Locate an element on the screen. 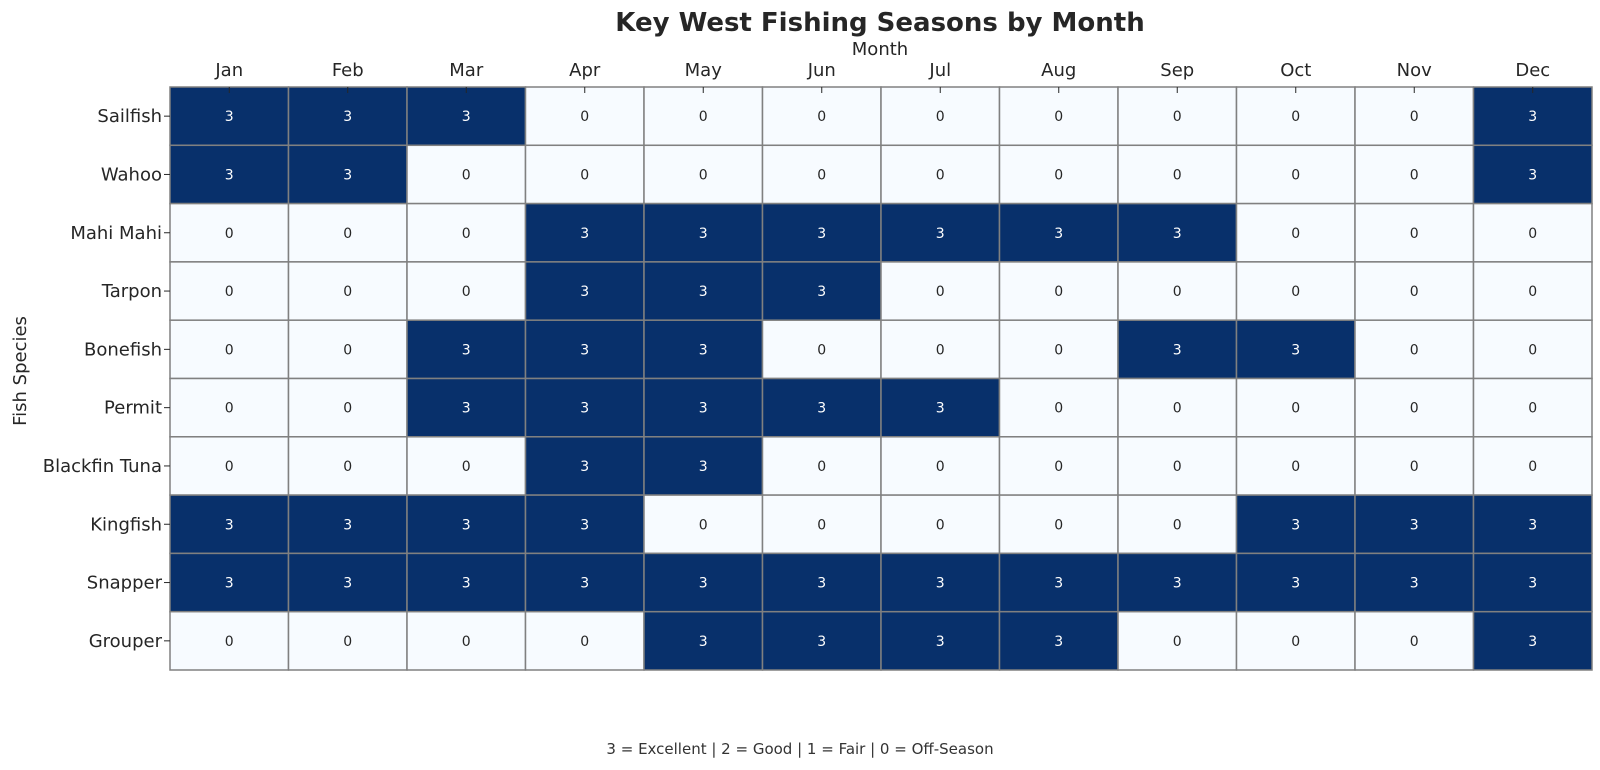 This screenshot has height=770, width=1600. heatmap-cell-bonefish-jan is located at coordinates (229, 349).